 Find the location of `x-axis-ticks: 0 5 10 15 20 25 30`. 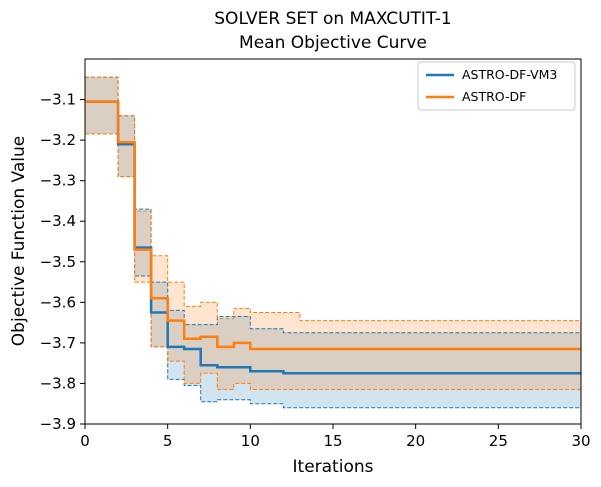

x-axis-ticks: 0 5 10 15 20 25 30 is located at coordinates (335, 437).